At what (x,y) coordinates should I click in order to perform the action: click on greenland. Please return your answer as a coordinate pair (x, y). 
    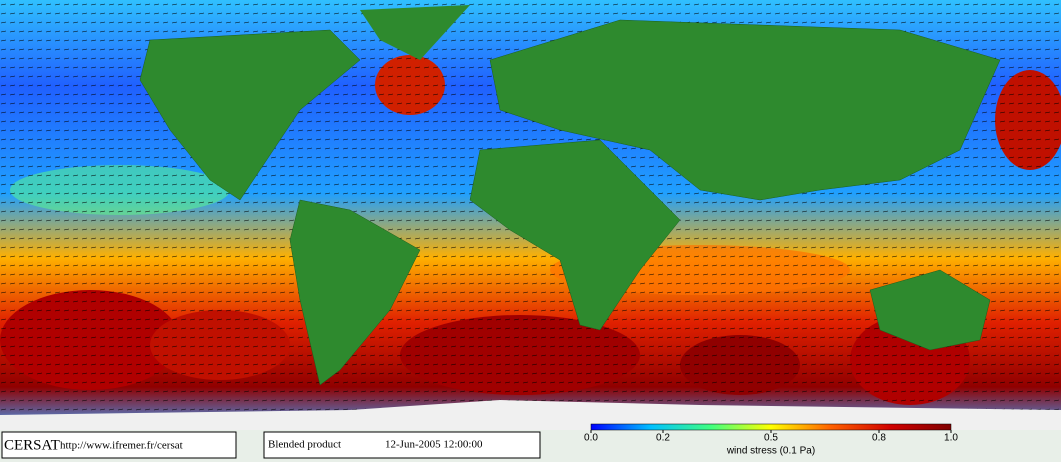
    Looking at the image, I should click on (415, 32).